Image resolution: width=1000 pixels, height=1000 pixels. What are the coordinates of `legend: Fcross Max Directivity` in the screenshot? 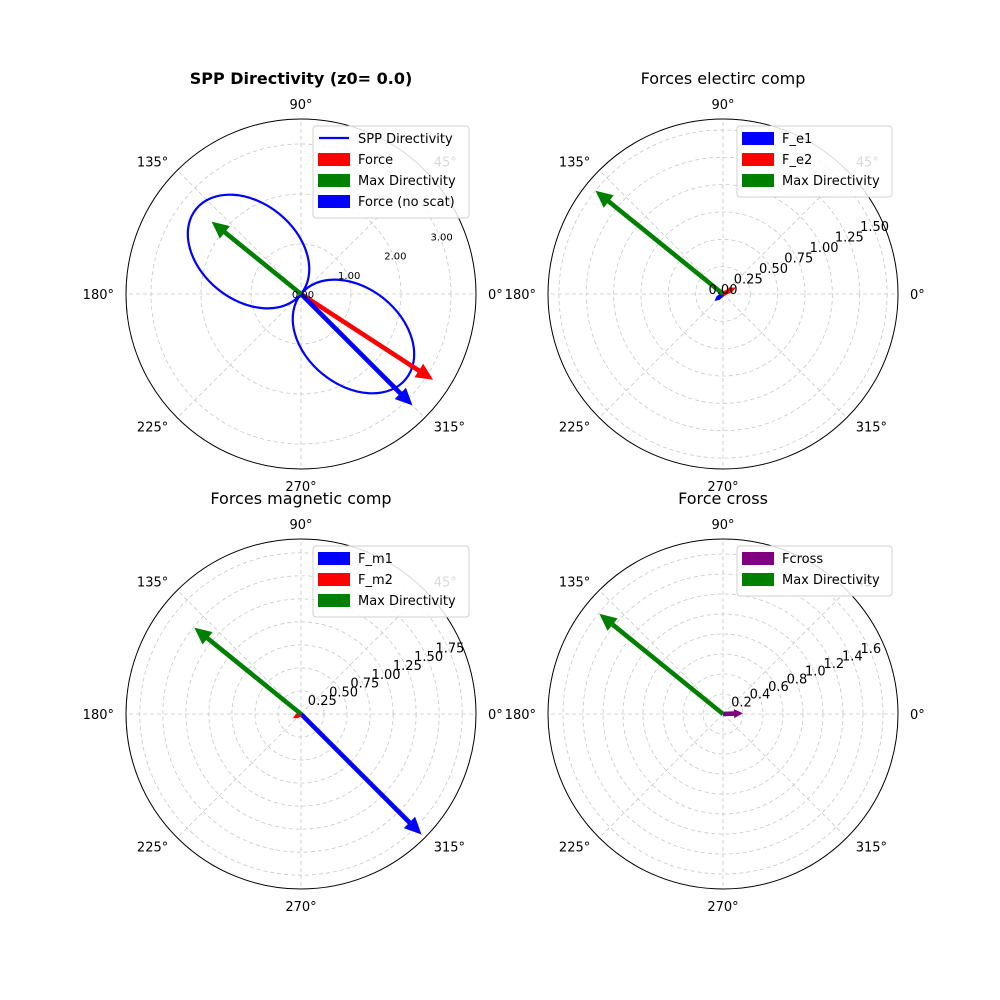 It's located at (814, 571).